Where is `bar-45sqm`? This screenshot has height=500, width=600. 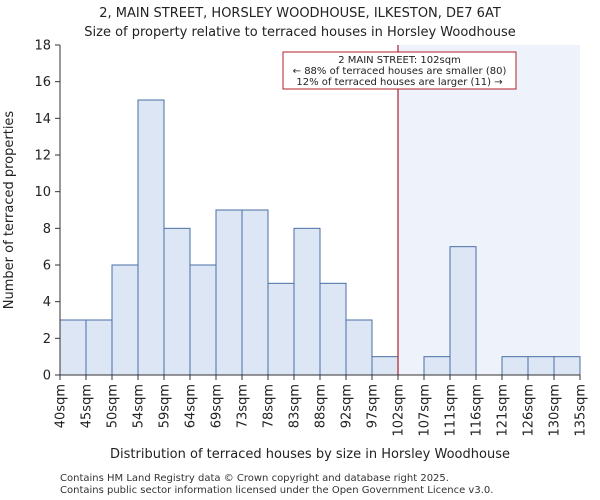 bar-45sqm is located at coordinates (99, 347).